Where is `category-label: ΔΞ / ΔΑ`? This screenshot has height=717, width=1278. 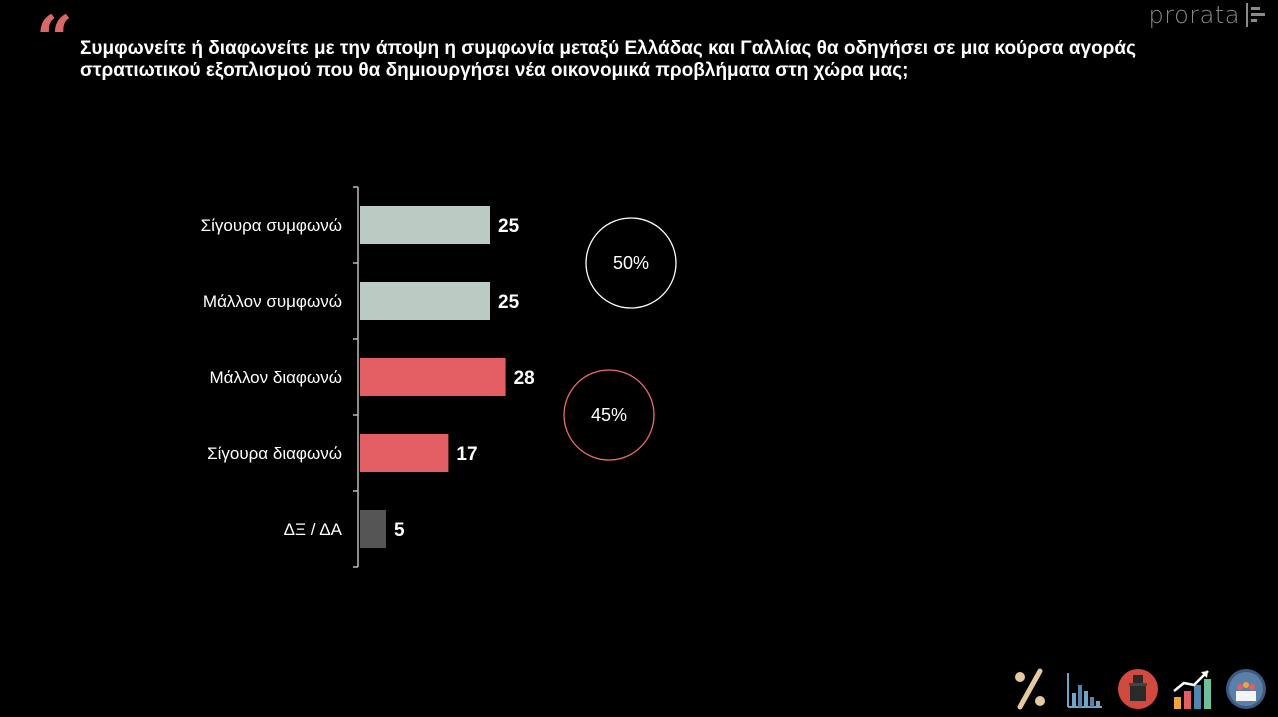
category-label: ΔΞ / ΔΑ is located at coordinates (313, 529).